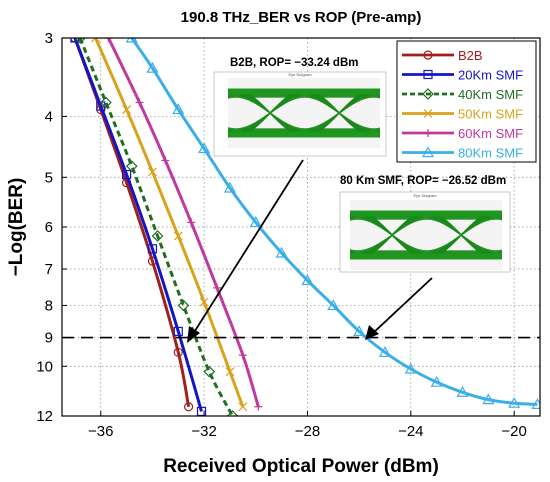  I want to click on y-tick-label: 12, so click(44, 416).